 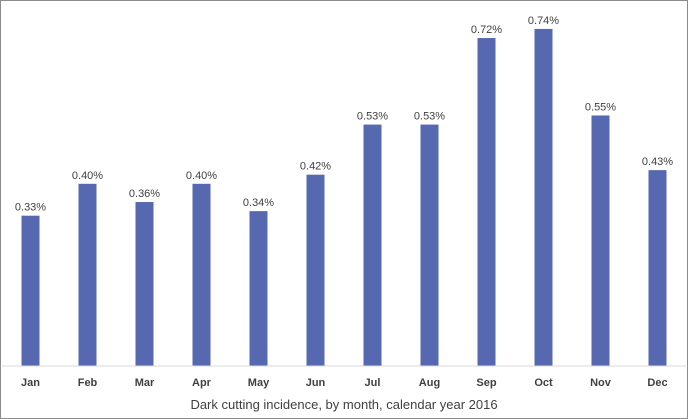 I want to click on data-label-may: 0.34%, so click(x=258, y=203).